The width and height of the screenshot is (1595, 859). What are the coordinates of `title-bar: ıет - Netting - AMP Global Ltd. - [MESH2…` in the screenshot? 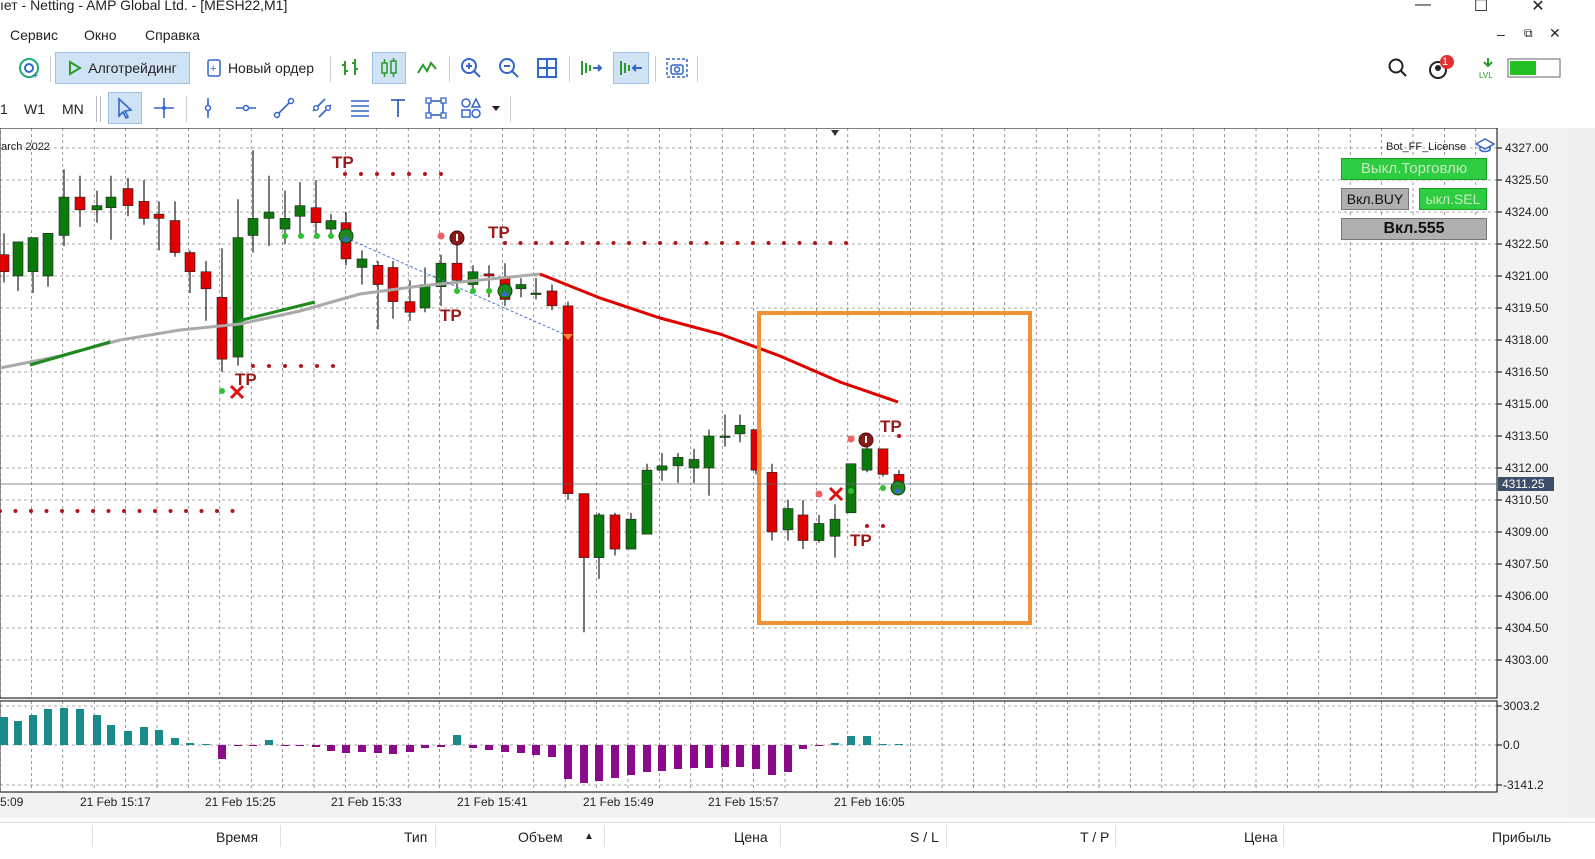 It's located at (797, 11).